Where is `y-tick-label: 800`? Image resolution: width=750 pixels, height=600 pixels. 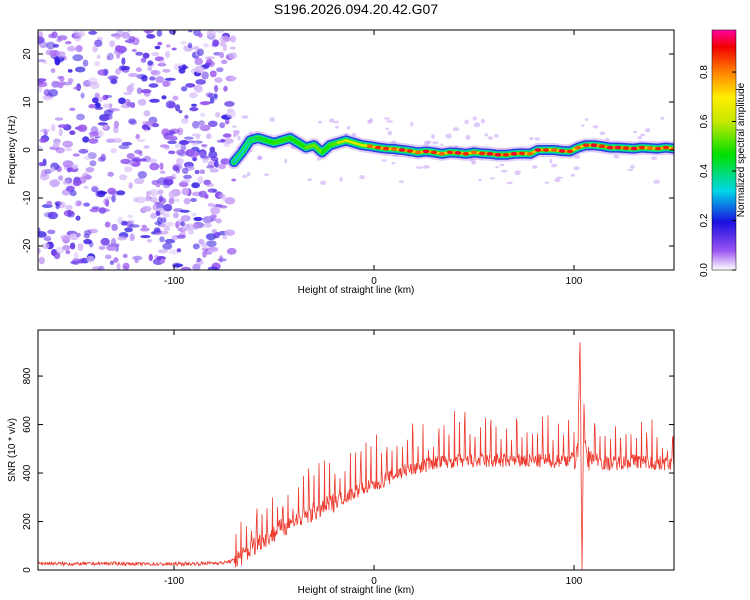 y-tick-label: 800 is located at coordinates (27, 375).